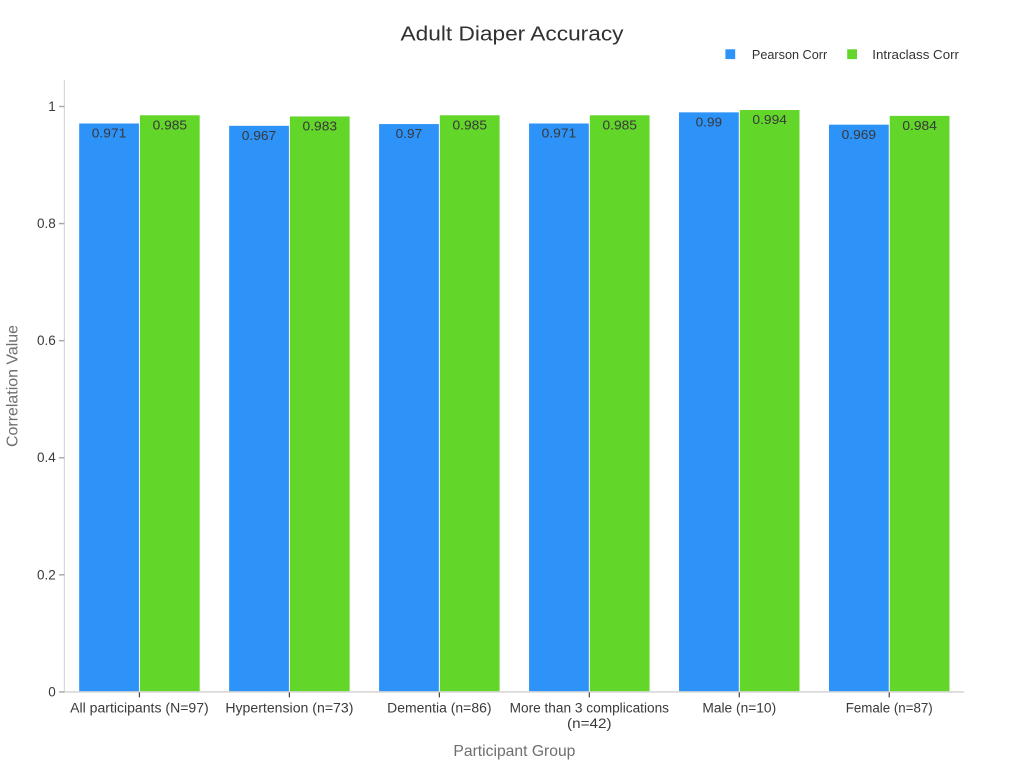  I want to click on svg-text: 0.984, so click(919, 125).